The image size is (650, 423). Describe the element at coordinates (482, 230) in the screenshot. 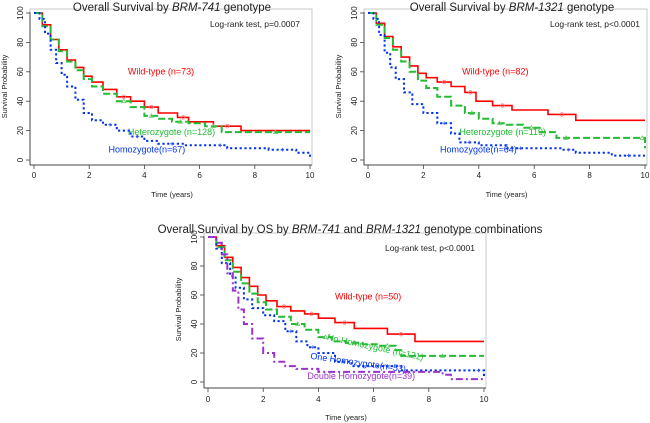

I see `title-part: genotype combinations` at that location.